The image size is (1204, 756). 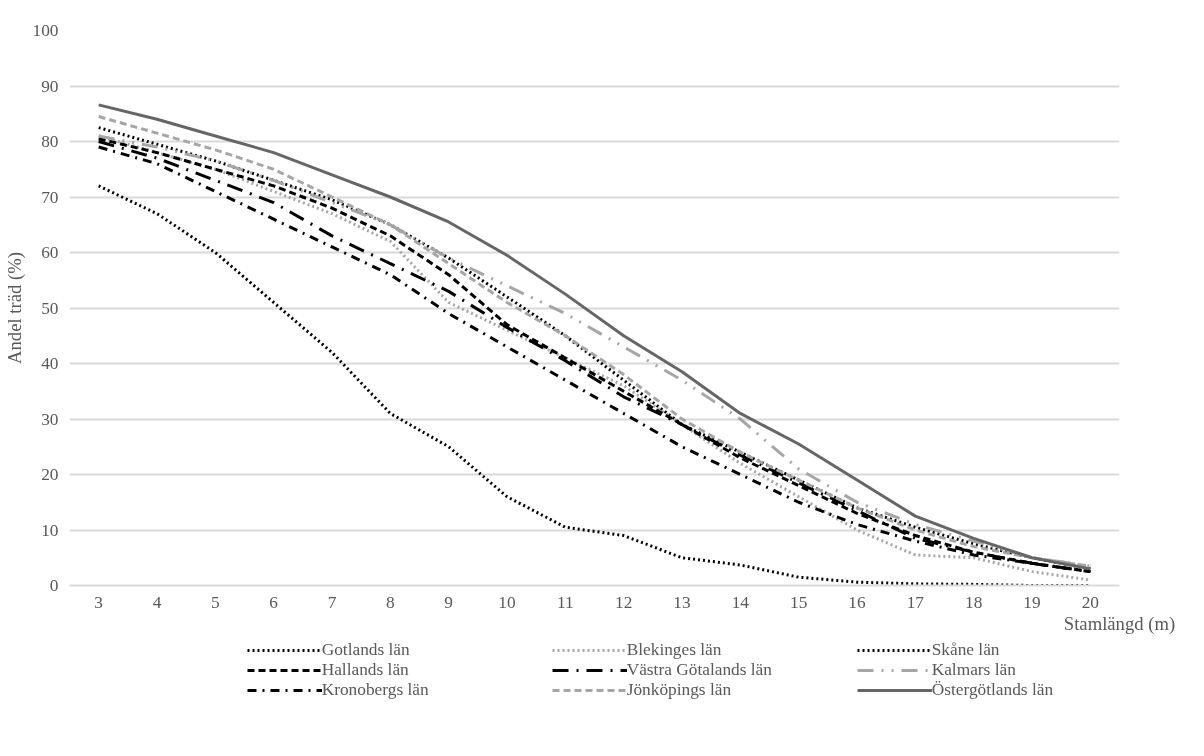 I want to click on x-tick-label: 5, so click(x=215, y=602).